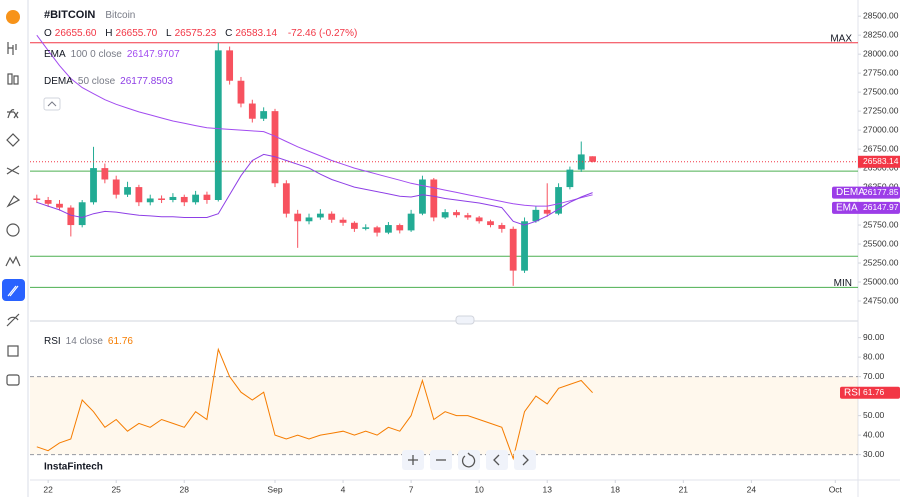  Describe the element at coordinates (525, 460) in the screenshot. I see `scroll-right` at that location.